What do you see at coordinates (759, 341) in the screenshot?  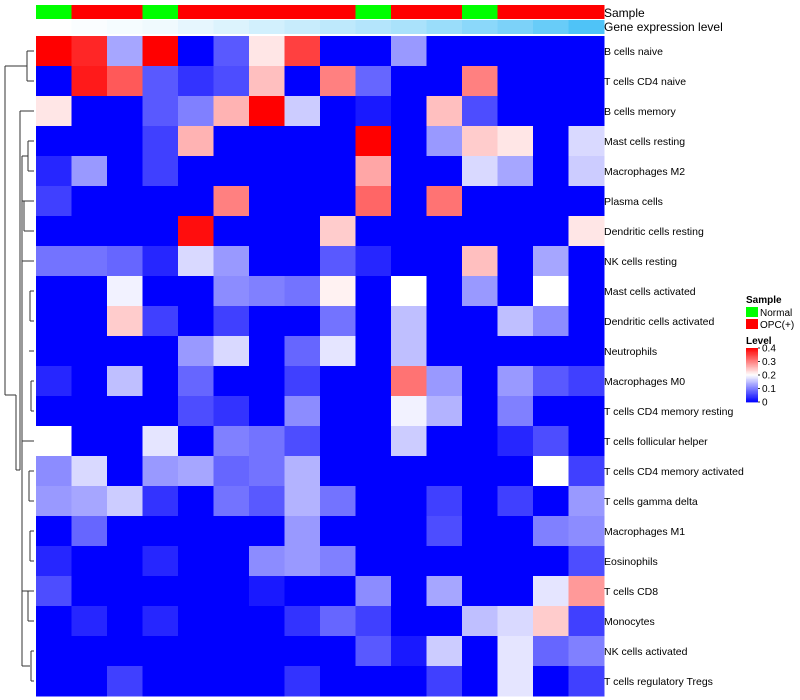 I see `level-legend-title: Level` at bounding box center [759, 341].